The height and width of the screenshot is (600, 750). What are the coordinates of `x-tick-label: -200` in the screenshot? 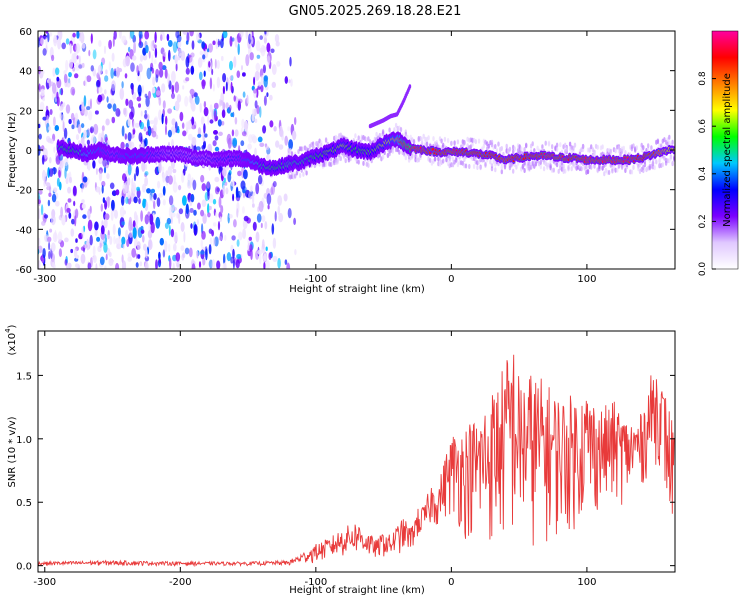 It's located at (180, 279).